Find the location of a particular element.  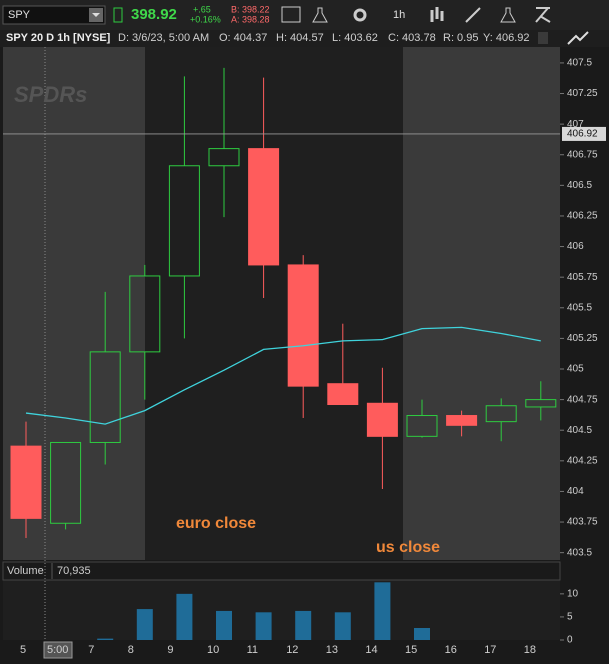

change: +.65 is located at coordinates (202, 9).